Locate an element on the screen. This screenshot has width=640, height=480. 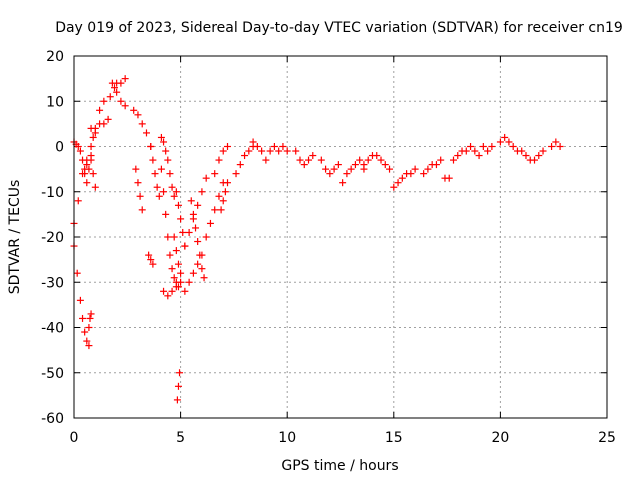
y-tick-label: -40 is located at coordinates (52, 329).